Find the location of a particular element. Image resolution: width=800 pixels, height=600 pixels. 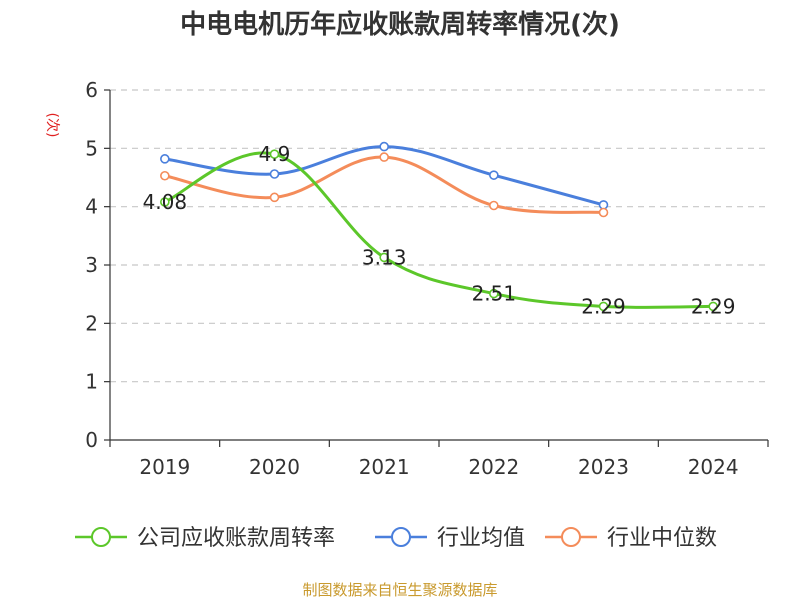

data-label: 4.08 is located at coordinates (165, 202).